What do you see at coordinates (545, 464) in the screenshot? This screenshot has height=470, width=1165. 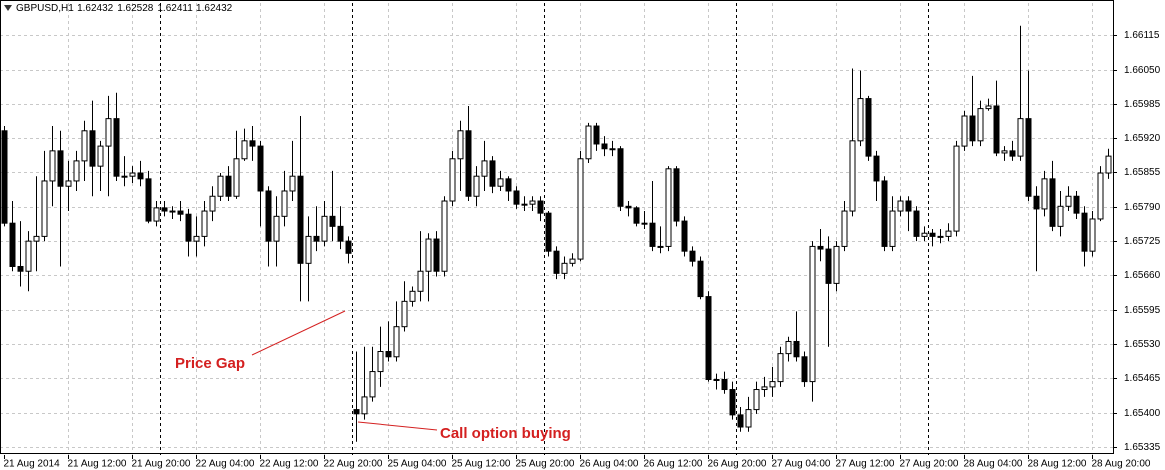 I see `x-tick-label: 25 Aug 20:00` at bounding box center [545, 464].